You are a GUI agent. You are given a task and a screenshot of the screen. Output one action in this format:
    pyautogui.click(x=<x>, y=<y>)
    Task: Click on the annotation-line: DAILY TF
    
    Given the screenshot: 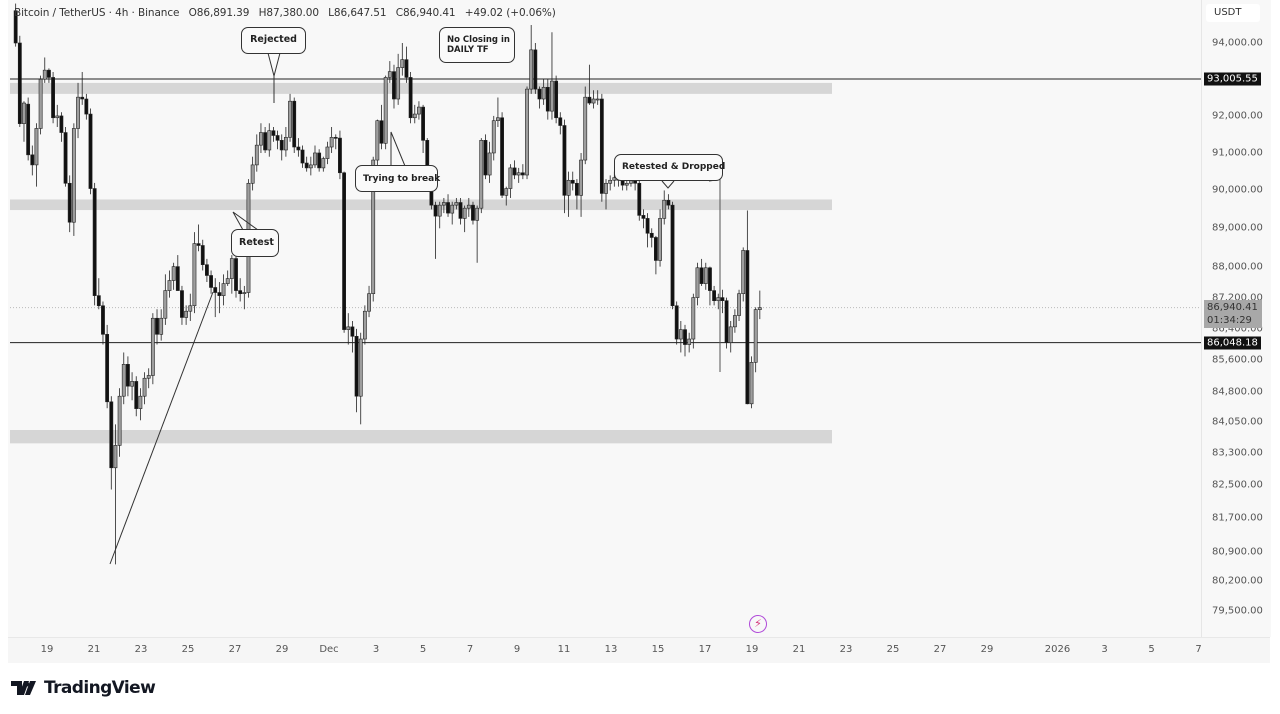 What is the action you would take?
    pyautogui.click(x=468, y=50)
    